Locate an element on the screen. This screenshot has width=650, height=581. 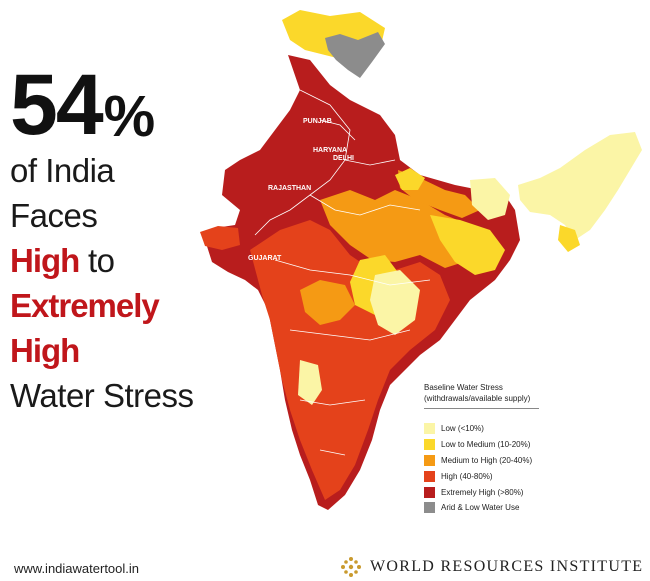
wri-logo-block: WORLD RESOURCES INSTITUTE is located at coordinates (491, 567).